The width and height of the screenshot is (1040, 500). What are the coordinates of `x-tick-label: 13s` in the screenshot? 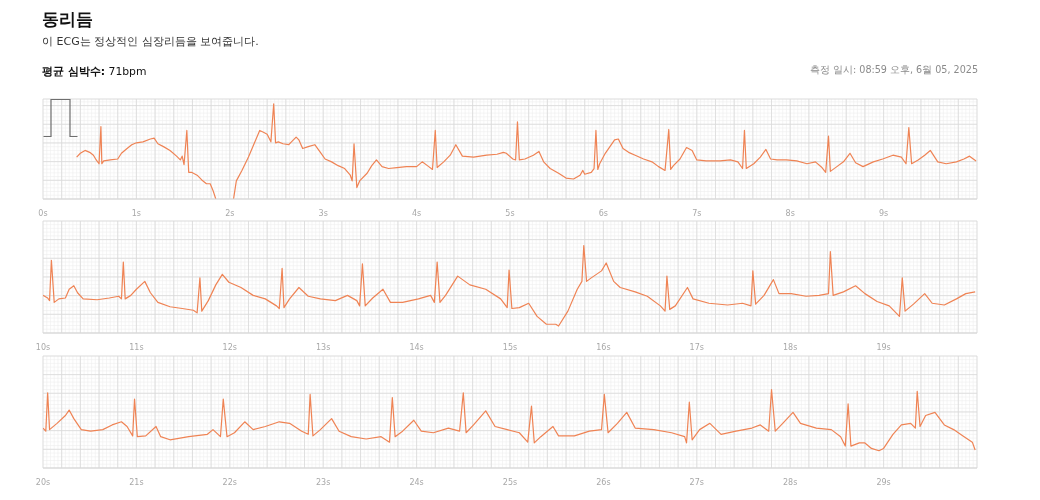 It's located at (323, 347).